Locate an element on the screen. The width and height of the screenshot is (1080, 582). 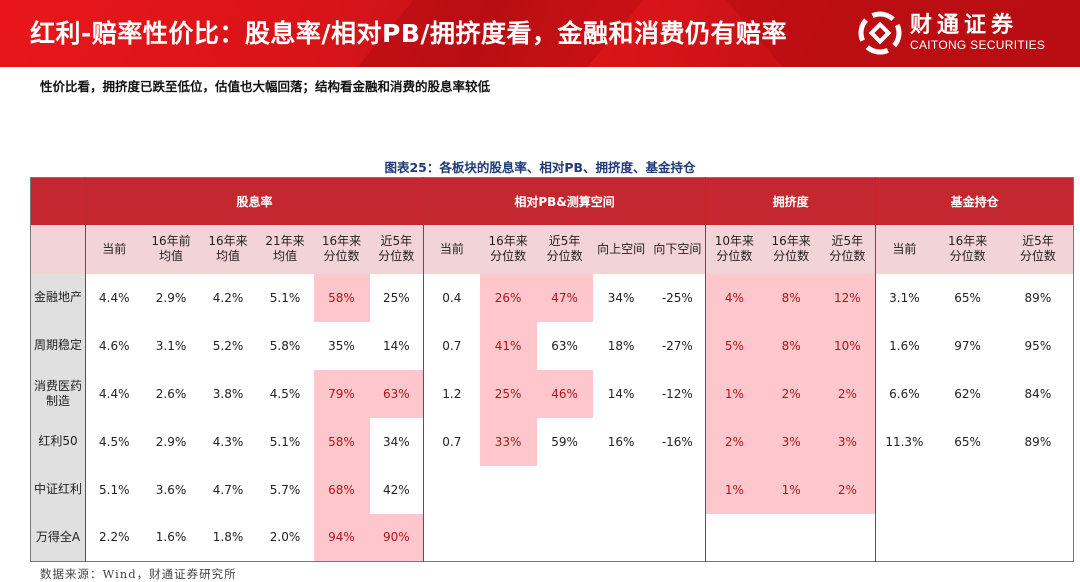
table-cell: 4.4% is located at coordinates (114, 297).